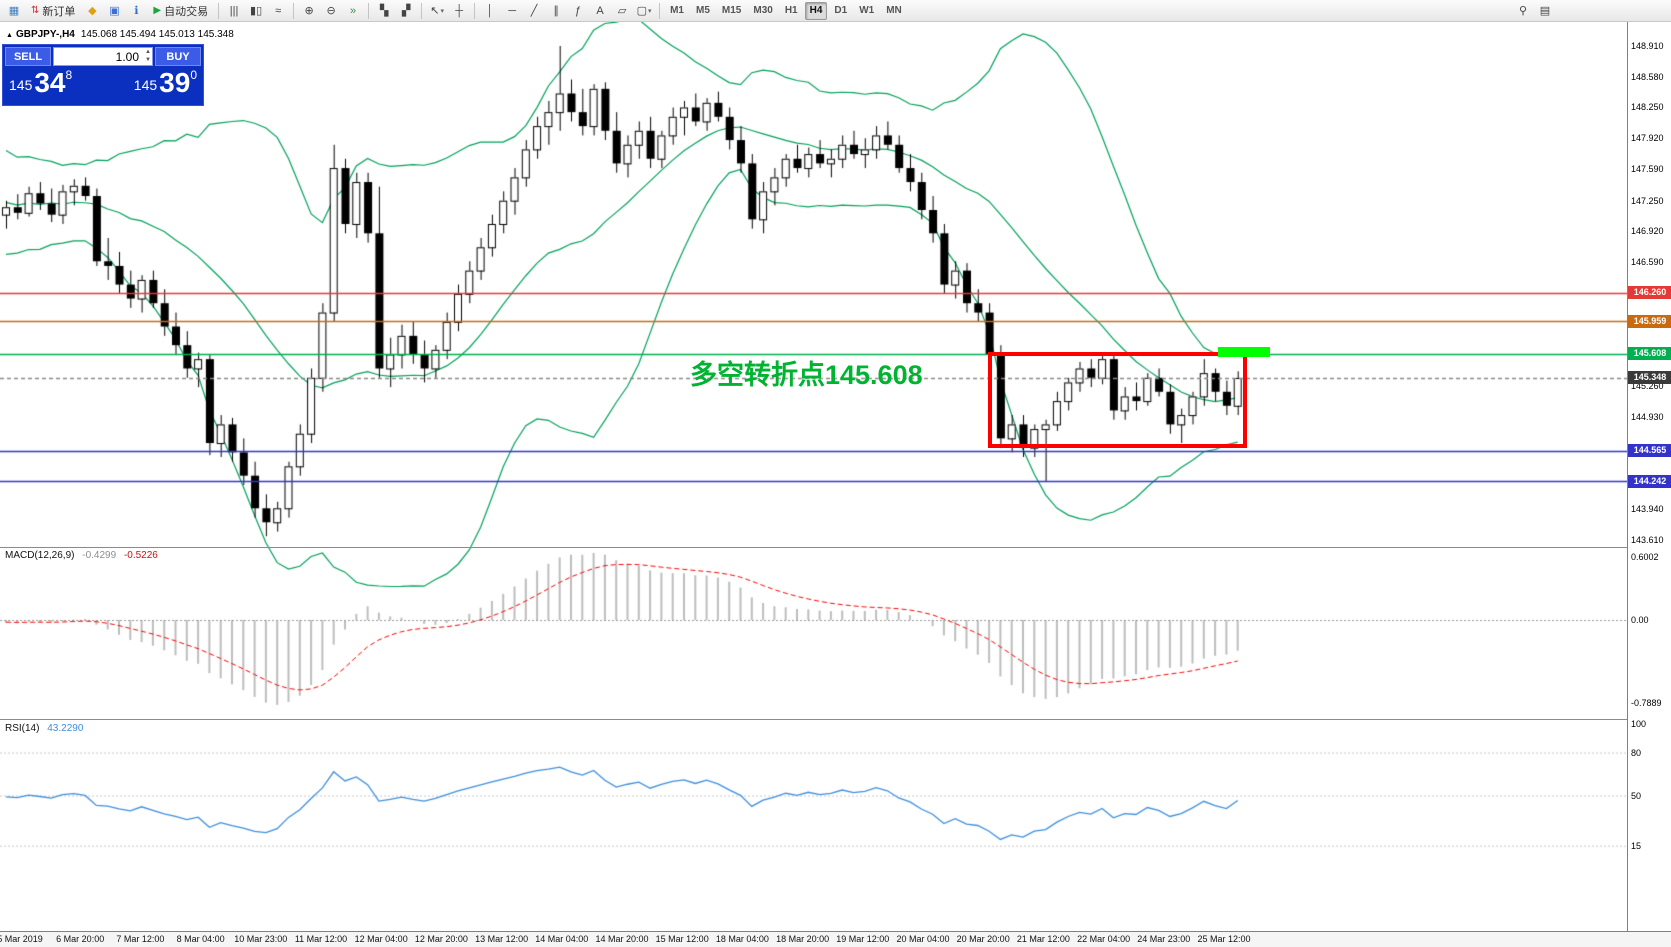 Image resolution: width=1671 pixels, height=947 pixels. Describe the element at coordinates (867, 10) in the screenshot. I see `timeframe-w1-button: W1` at that location.